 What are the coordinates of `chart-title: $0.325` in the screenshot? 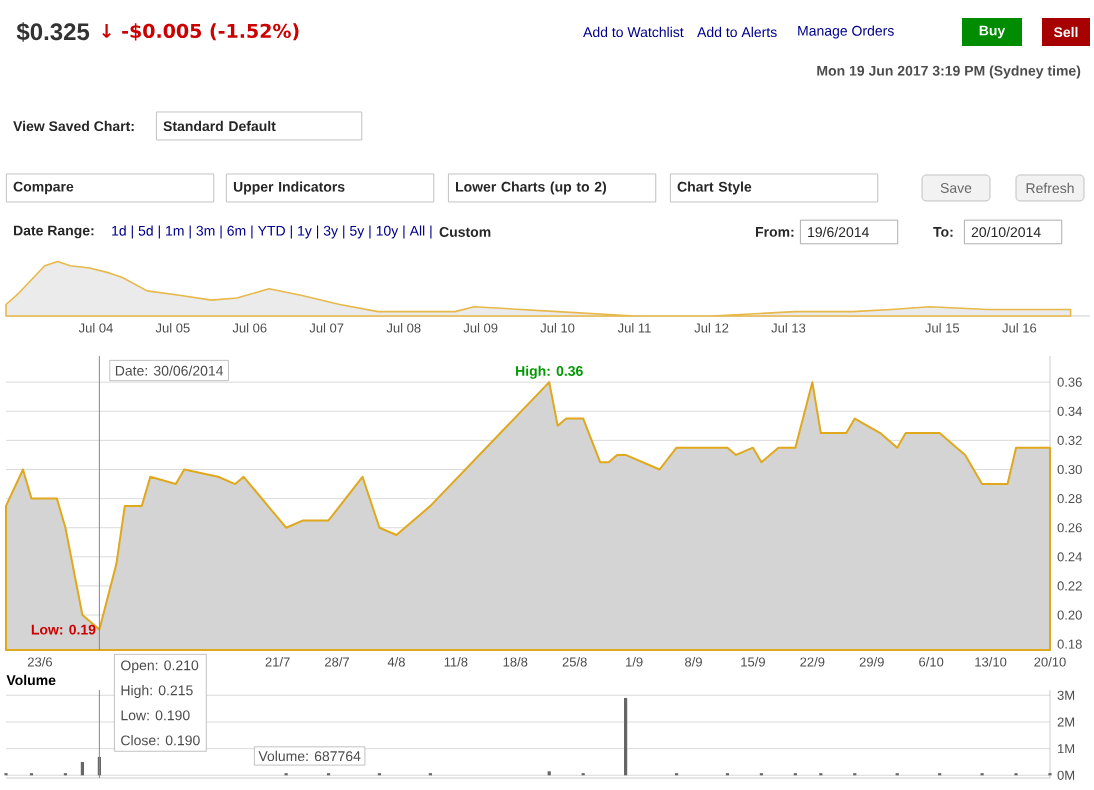 It's located at (53, 32).